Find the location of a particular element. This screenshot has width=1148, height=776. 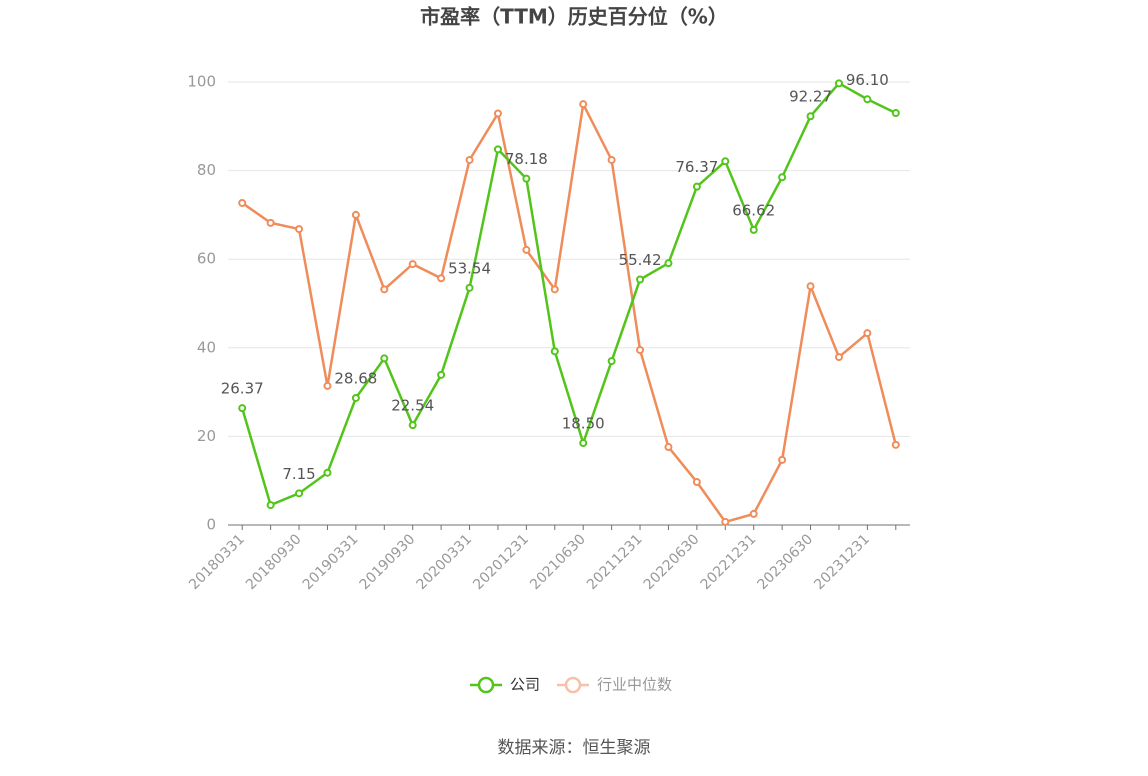

x-tick-label: 20211231 is located at coordinates (615, 562).